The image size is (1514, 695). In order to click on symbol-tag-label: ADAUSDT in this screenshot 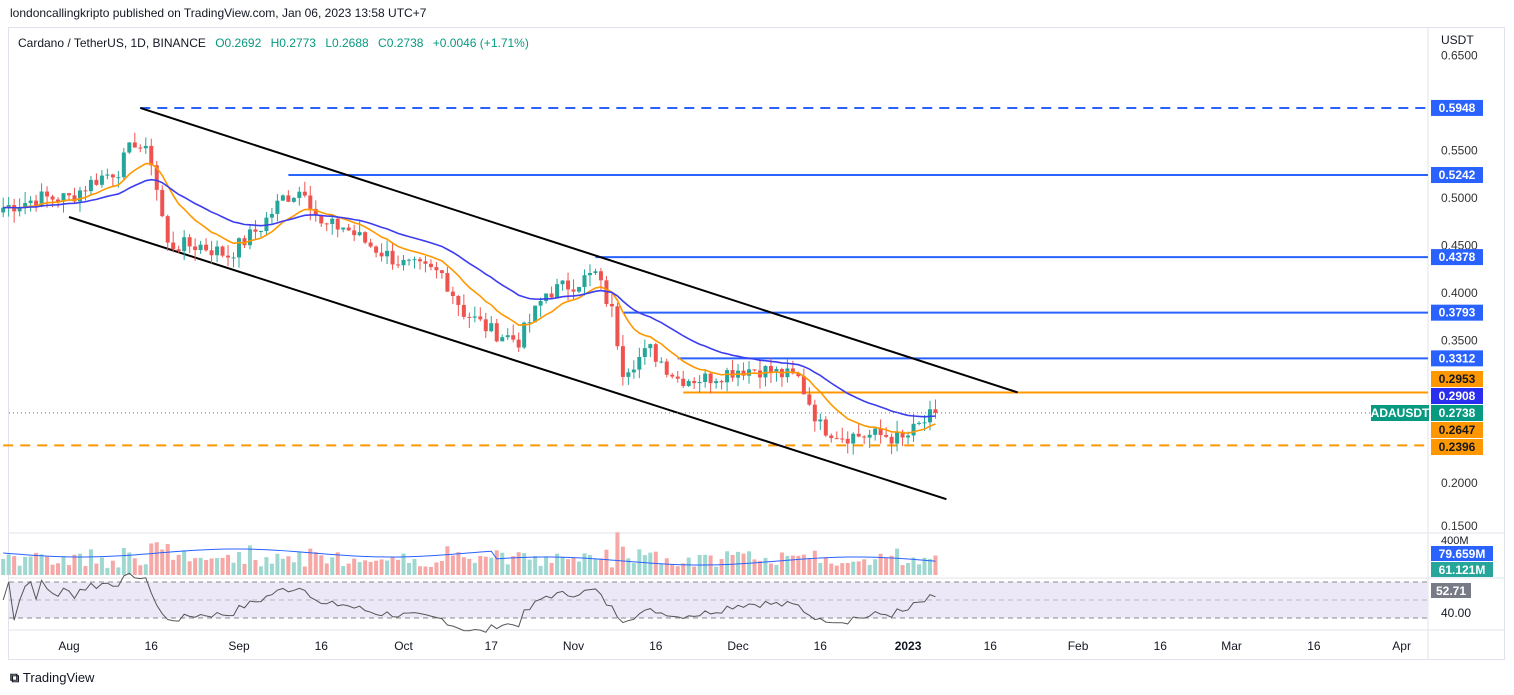, I will do `click(1400, 413)`.